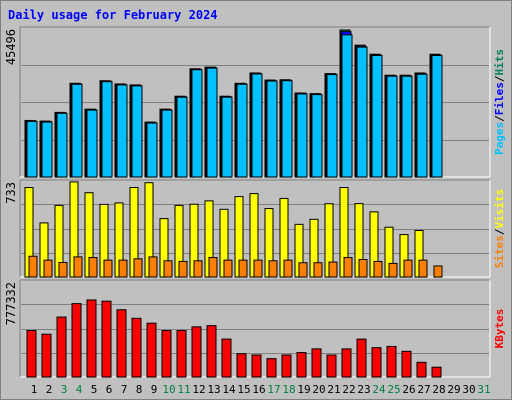 The image size is (512, 400). I want to click on kbytes-series-label-part-1: KBytes, so click(499, 329).